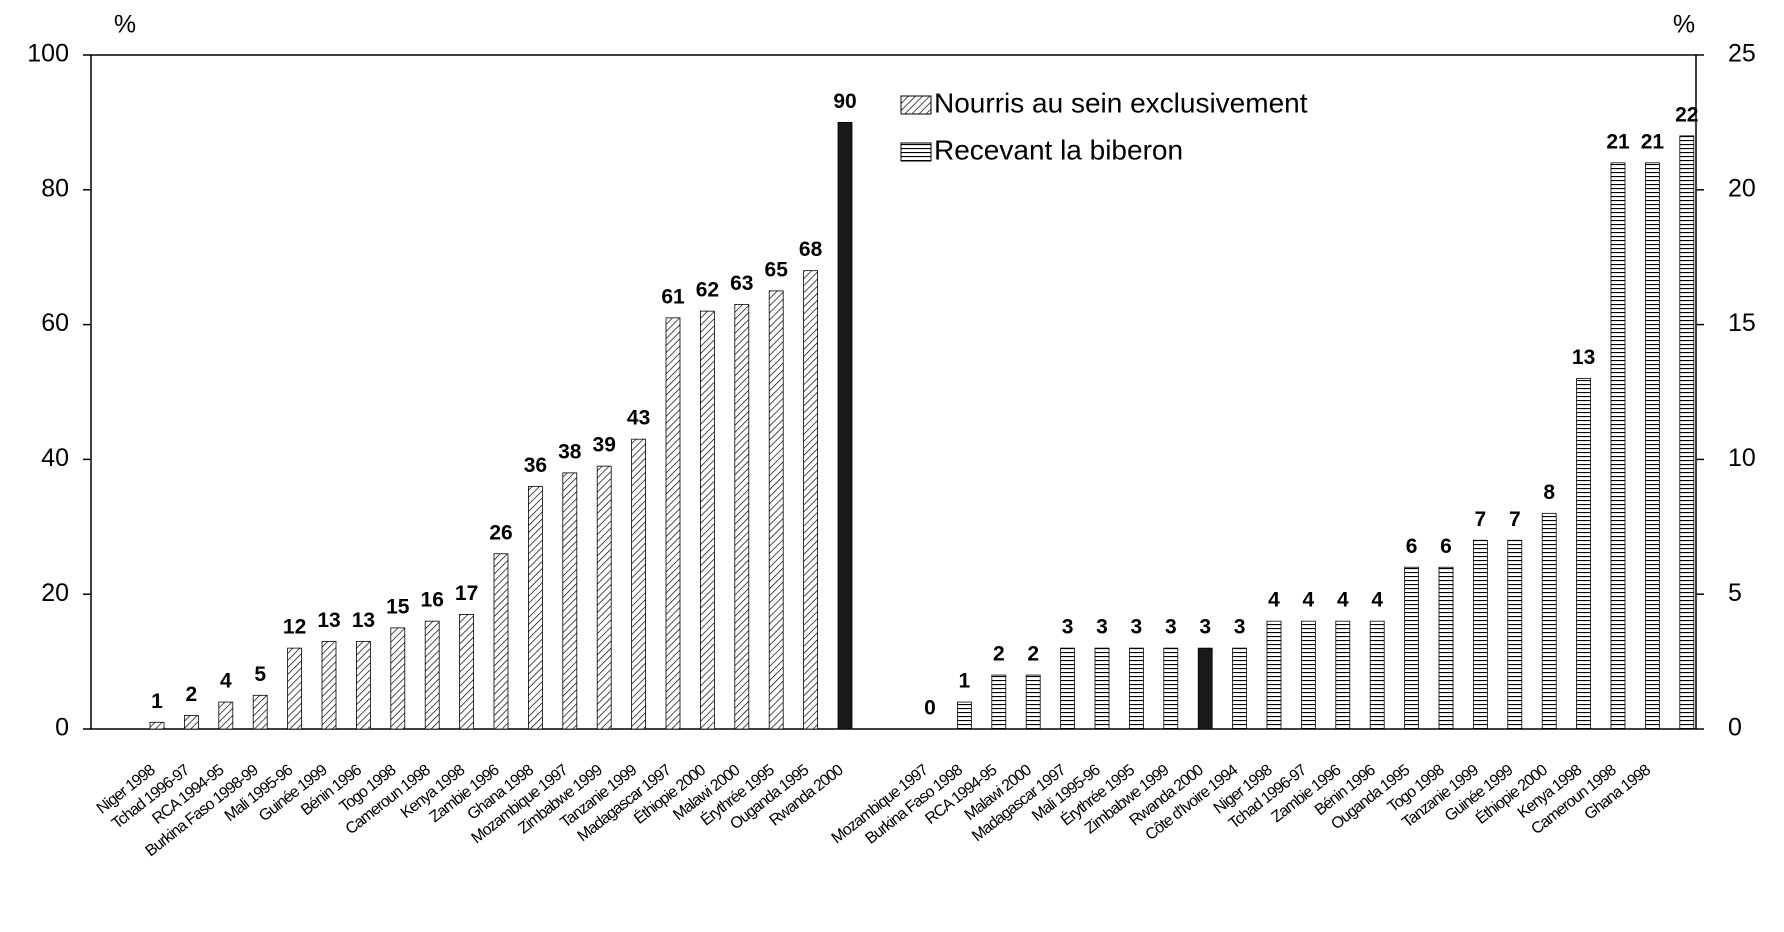 The image size is (1784, 932). What do you see at coordinates (535, 465) in the screenshot?
I see `value-label: 36` at bounding box center [535, 465].